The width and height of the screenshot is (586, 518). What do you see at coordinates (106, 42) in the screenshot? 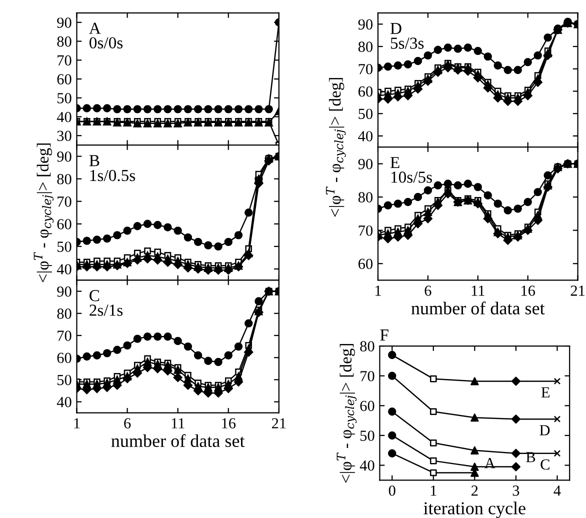
I see `annotation: 0s/0s` at bounding box center [106, 42].